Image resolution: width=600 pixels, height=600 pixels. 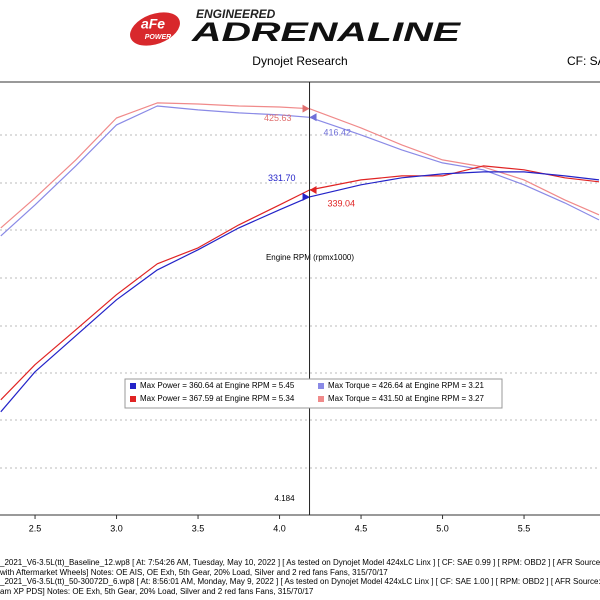 What do you see at coordinates (325, 32) in the screenshot?
I see `brand: ADRENALINE` at bounding box center [325, 32].